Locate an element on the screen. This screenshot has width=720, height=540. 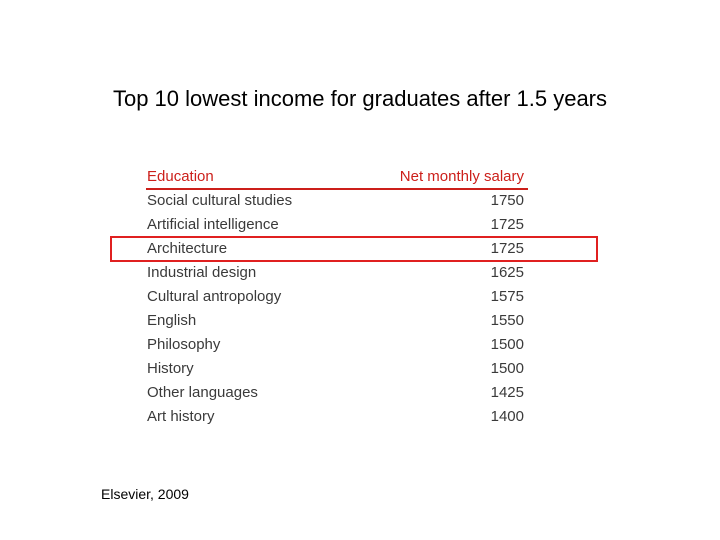
table-header-row: Education Net monthly salary is located at coordinates (337, 177).